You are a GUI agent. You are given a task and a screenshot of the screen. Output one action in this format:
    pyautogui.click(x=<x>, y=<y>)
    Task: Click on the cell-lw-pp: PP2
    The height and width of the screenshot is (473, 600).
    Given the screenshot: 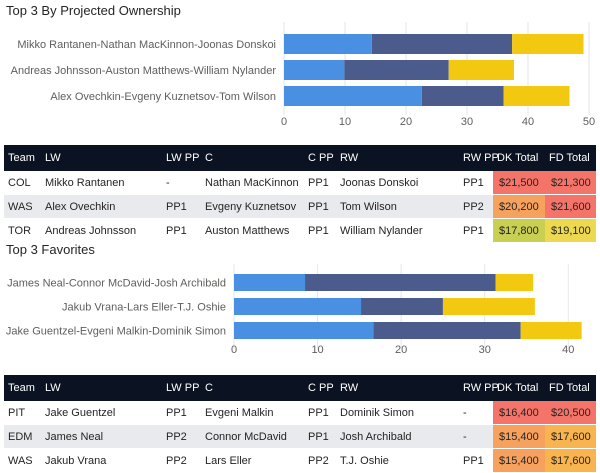 What is the action you would take?
    pyautogui.click(x=181, y=436)
    